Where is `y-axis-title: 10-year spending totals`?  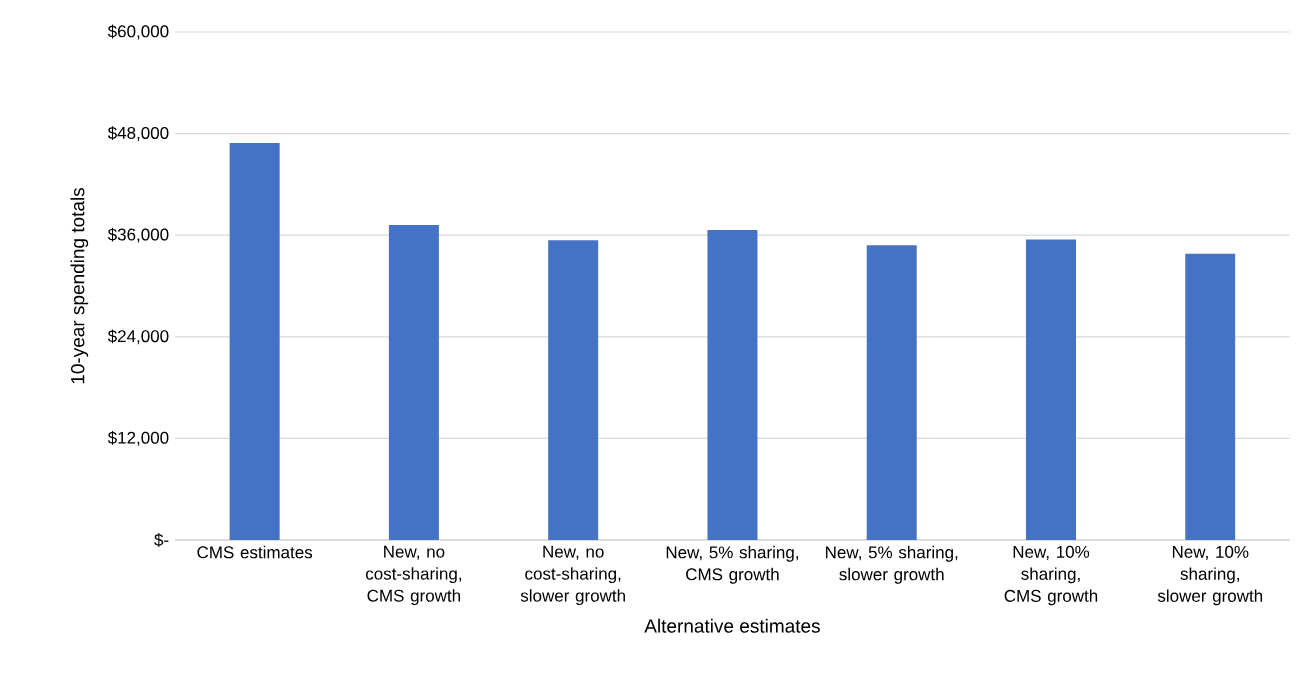
y-axis-title: 10-year spending totals is located at coordinates (79, 285).